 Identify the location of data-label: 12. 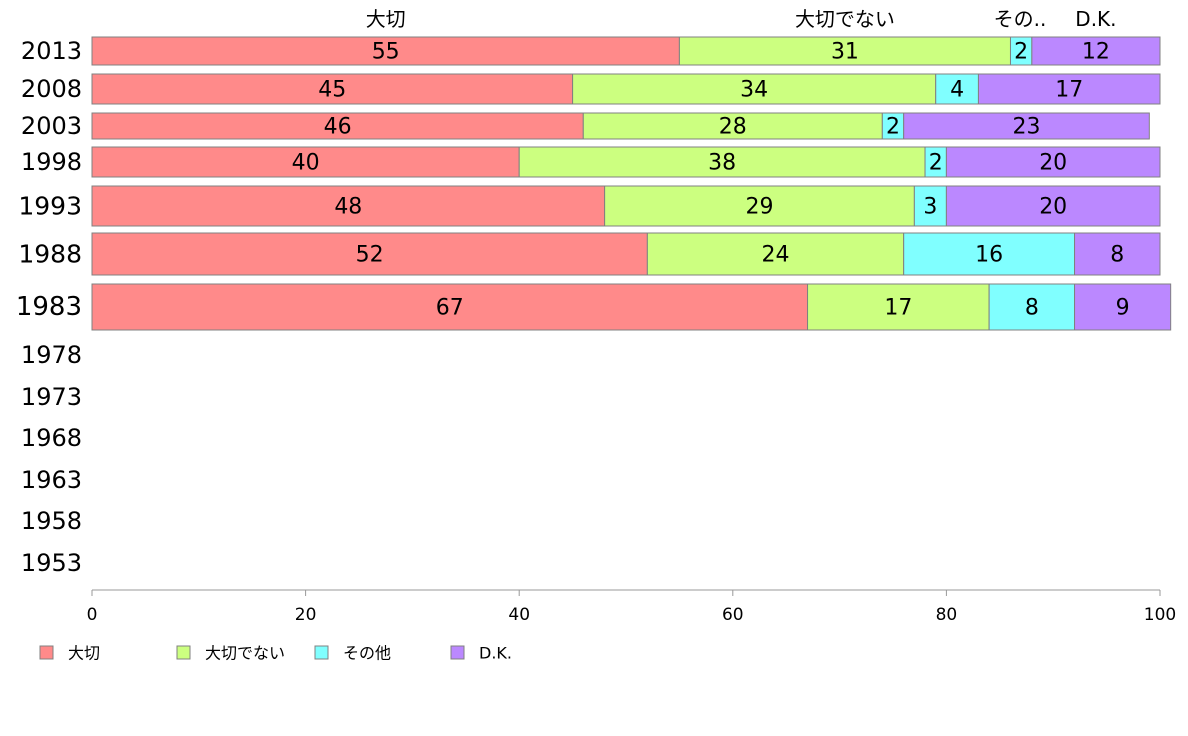
(1096, 52).